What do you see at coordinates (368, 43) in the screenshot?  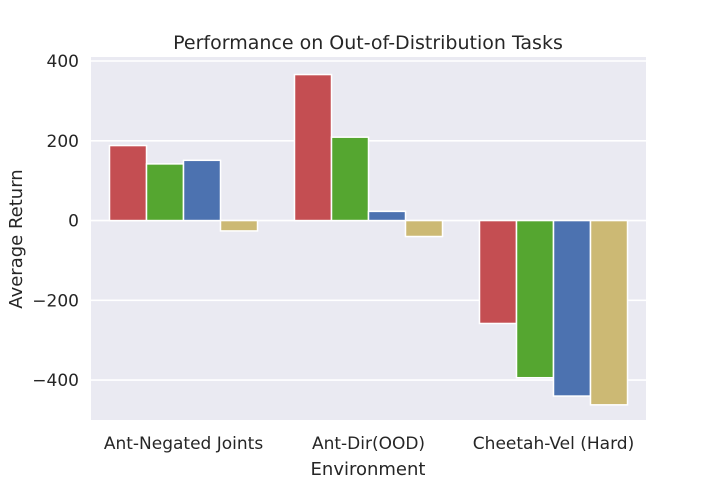 I see `chart-title: Performance on Out-of-Distribution Tasks` at bounding box center [368, 43].